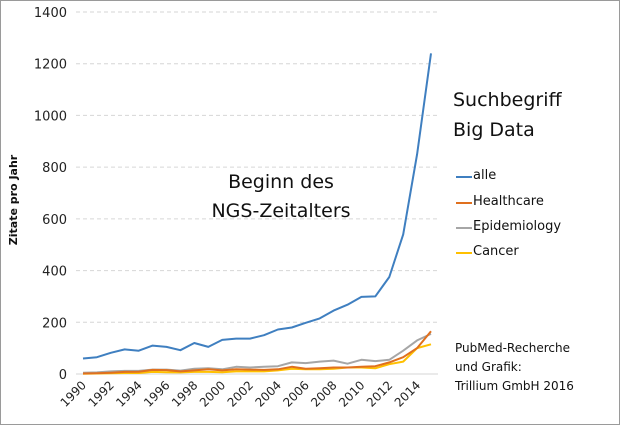  Describe the element at coordinates (512, 348) in the screenshot. I see `source-line1: PubMed-Recherche` at that location.